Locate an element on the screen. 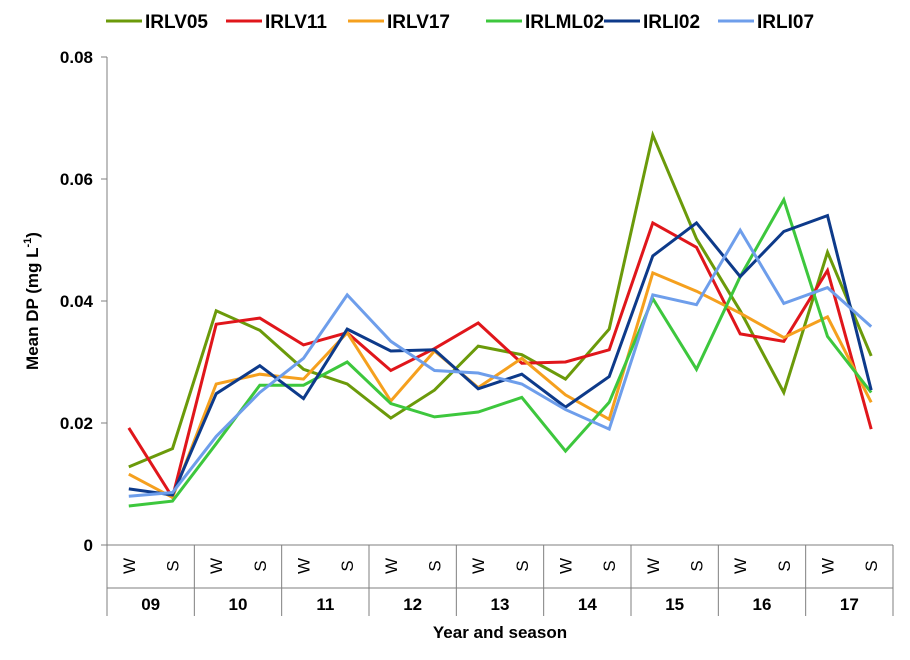  y-tick-label: 0.02 is located at coordinates (76, 423).